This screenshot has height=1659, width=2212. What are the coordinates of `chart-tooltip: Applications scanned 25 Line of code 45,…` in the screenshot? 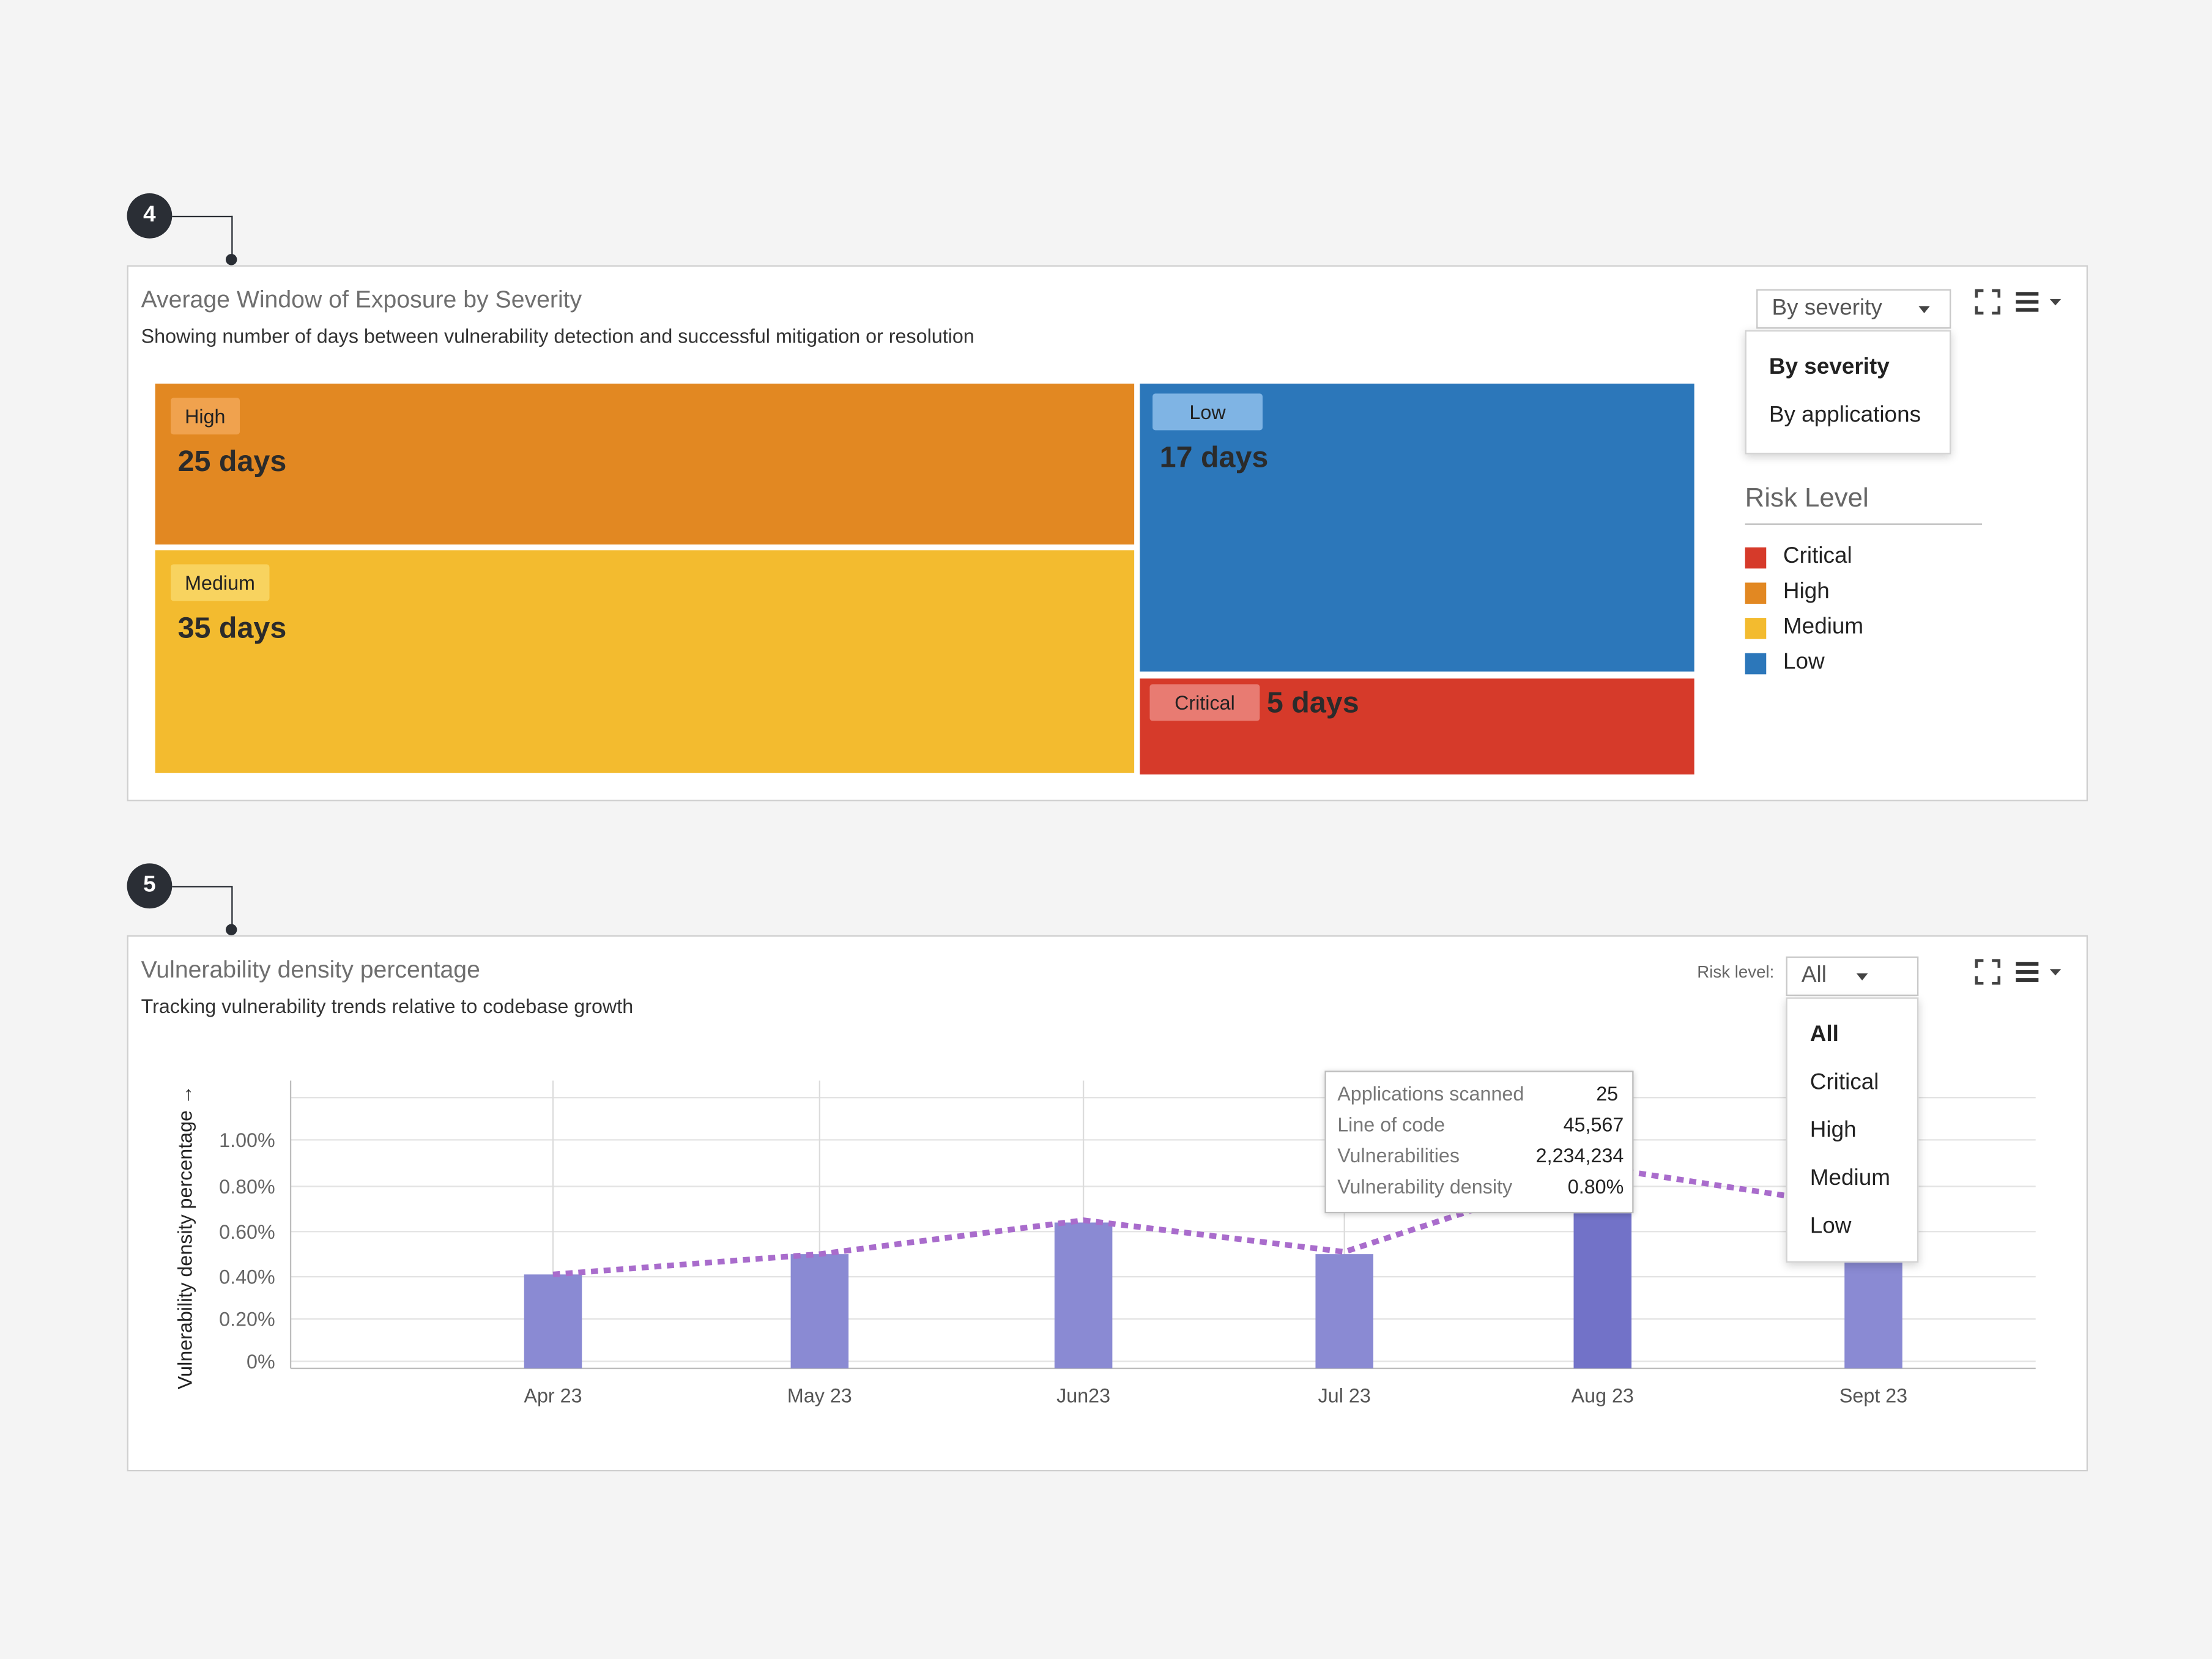 It's located at (1479, 1142).